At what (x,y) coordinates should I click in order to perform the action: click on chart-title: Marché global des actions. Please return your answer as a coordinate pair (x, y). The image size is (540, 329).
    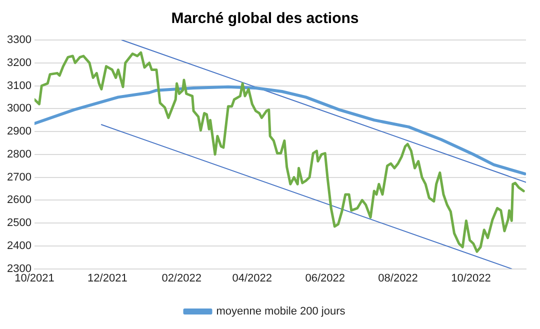
    Looking at the image, I should click on (265, 19).